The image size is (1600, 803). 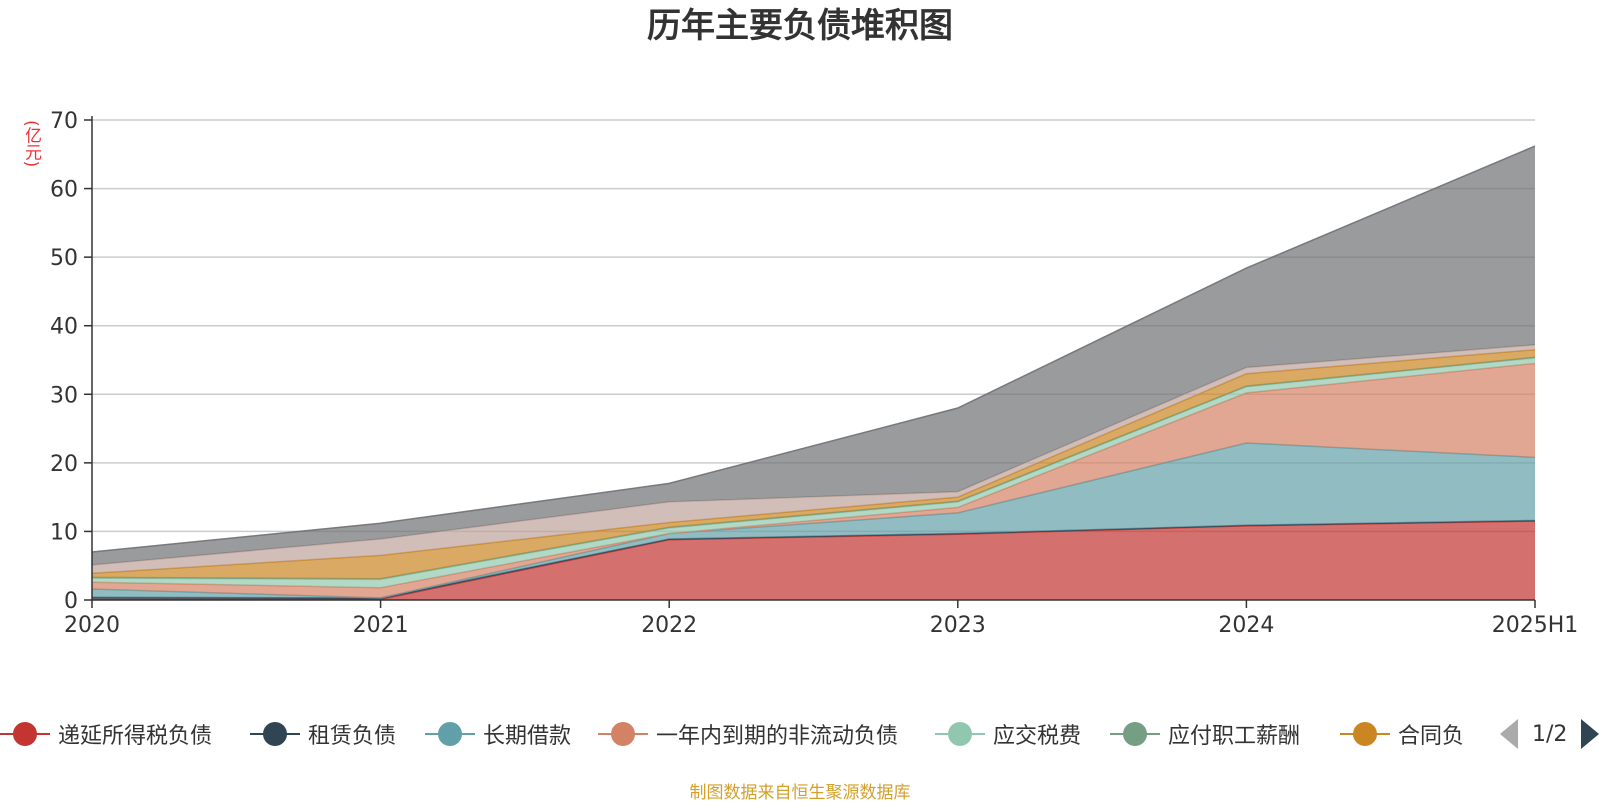 I want to click on legend-page-indicator: 1/2, so click(x=1550, y=734).